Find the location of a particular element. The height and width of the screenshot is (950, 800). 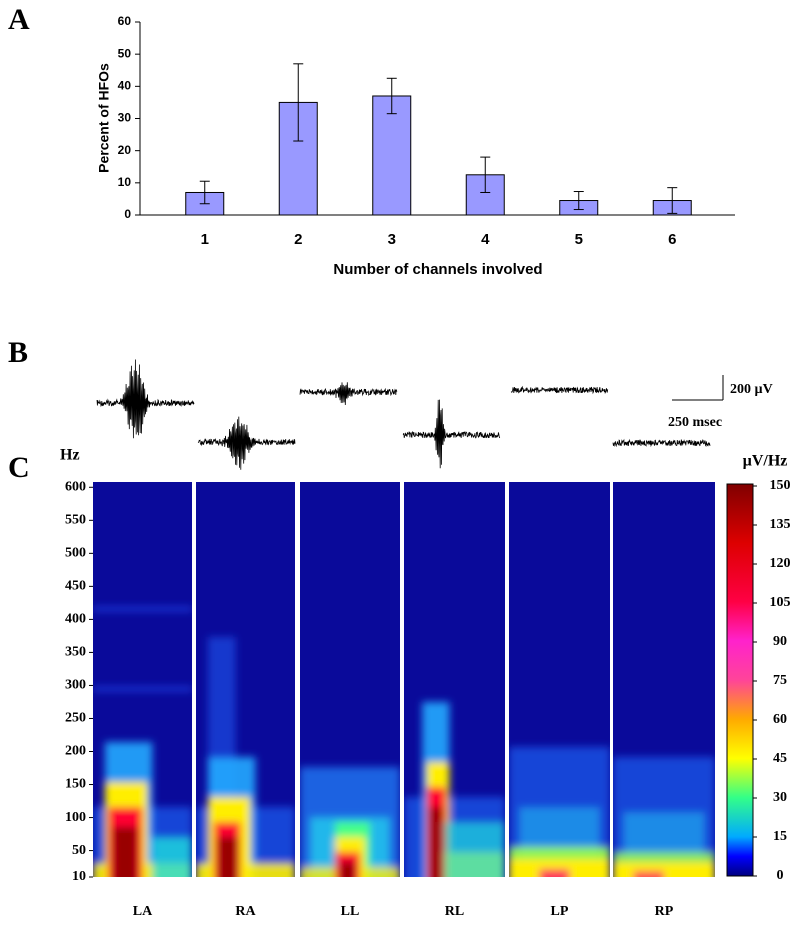

panel-letter: B is located at coordinates (18, 352).